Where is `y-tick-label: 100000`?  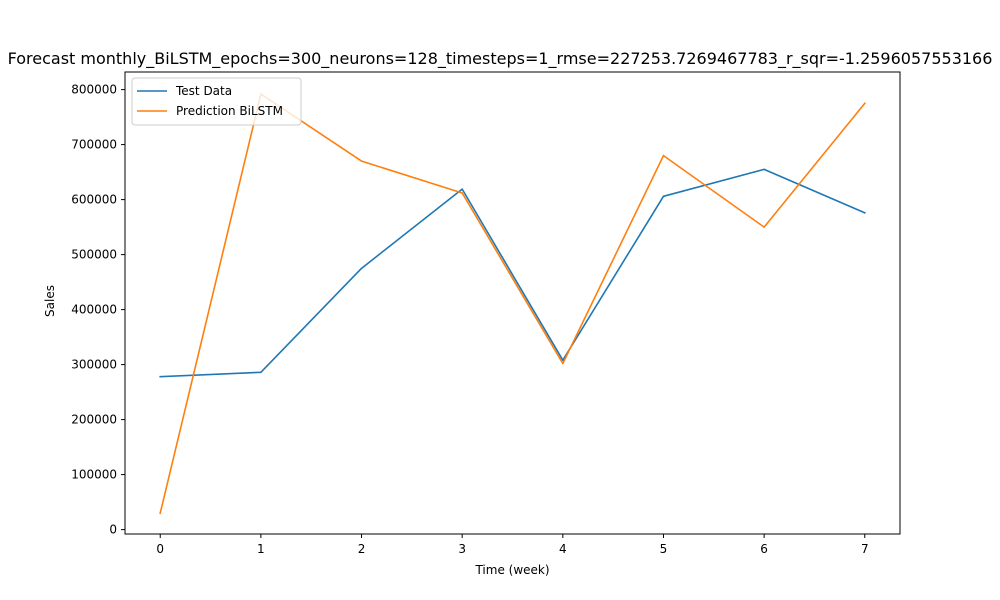 y-tick-label: 100000 is located at coordinates (94, 475).